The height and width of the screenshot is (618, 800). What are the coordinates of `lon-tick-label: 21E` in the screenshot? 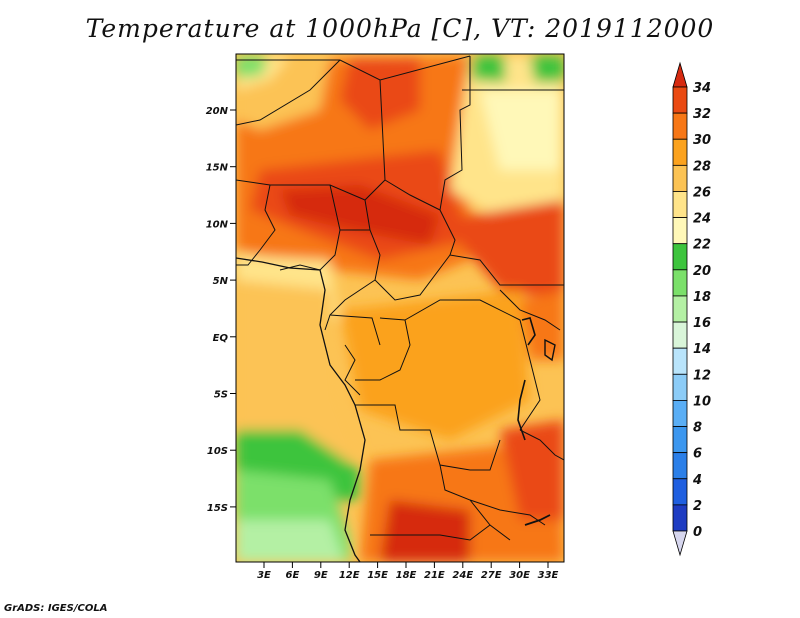 It's located at (434, 575).